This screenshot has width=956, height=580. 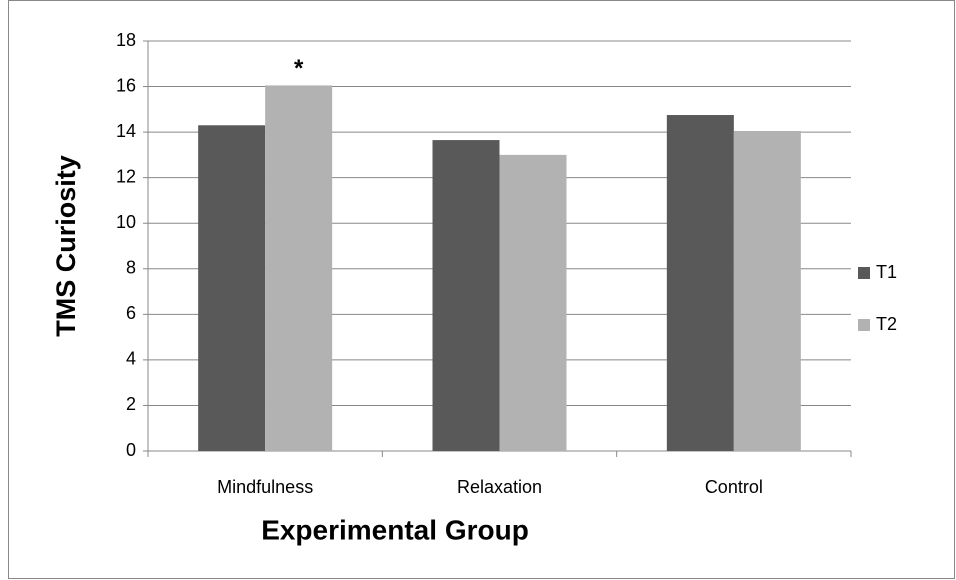 What do you see at coordinates (126, 40) in the screenshot?
I see `y-tick-label: 18` at bounding box center [126, 40].